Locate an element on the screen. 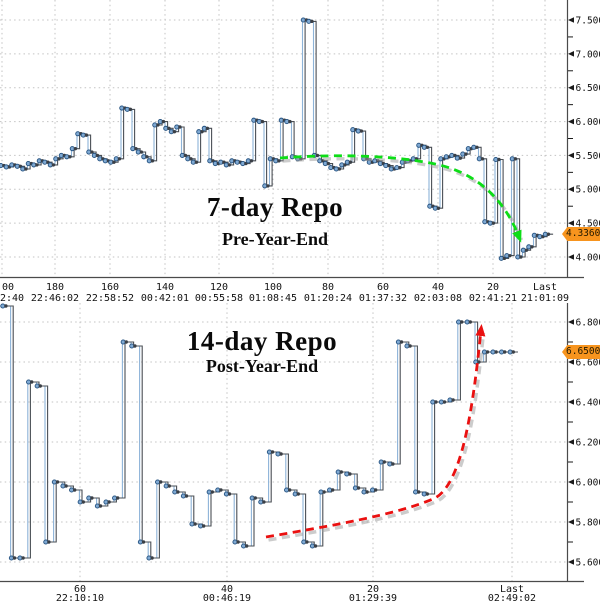 The height and width of the screenshot is (601, 600). bottom-chart-title: 14-day Repo is located at coordinates (262, 341).